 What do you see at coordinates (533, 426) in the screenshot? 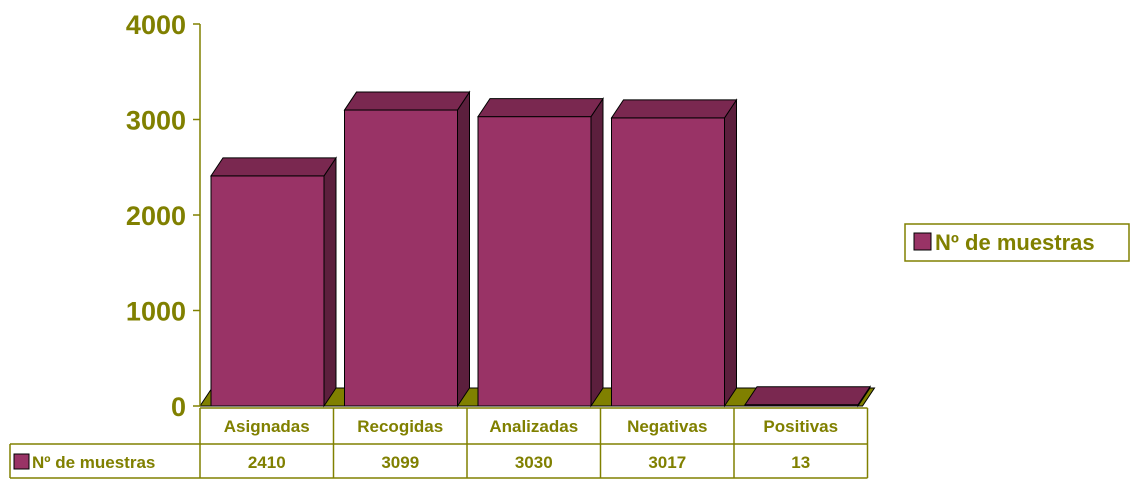
I see `category-label: Analizadas` at bounding box center [533, 426].